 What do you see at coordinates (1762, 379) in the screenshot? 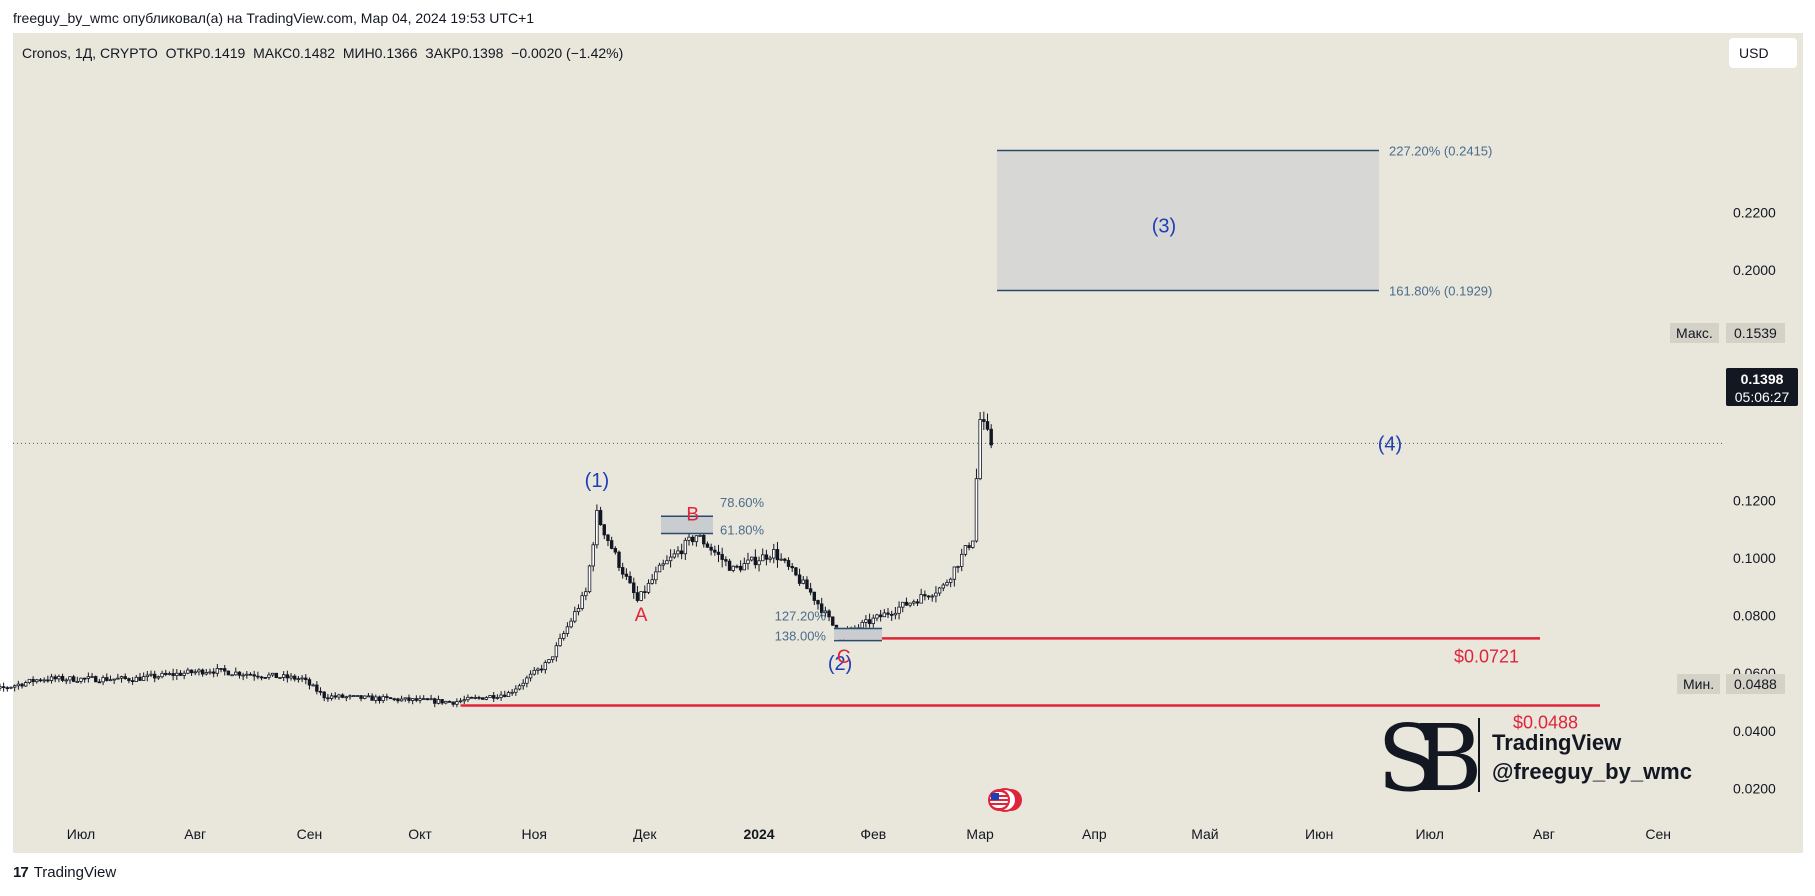
I see `last-price-value: 0.1398` at bounding box center [1762, 379].